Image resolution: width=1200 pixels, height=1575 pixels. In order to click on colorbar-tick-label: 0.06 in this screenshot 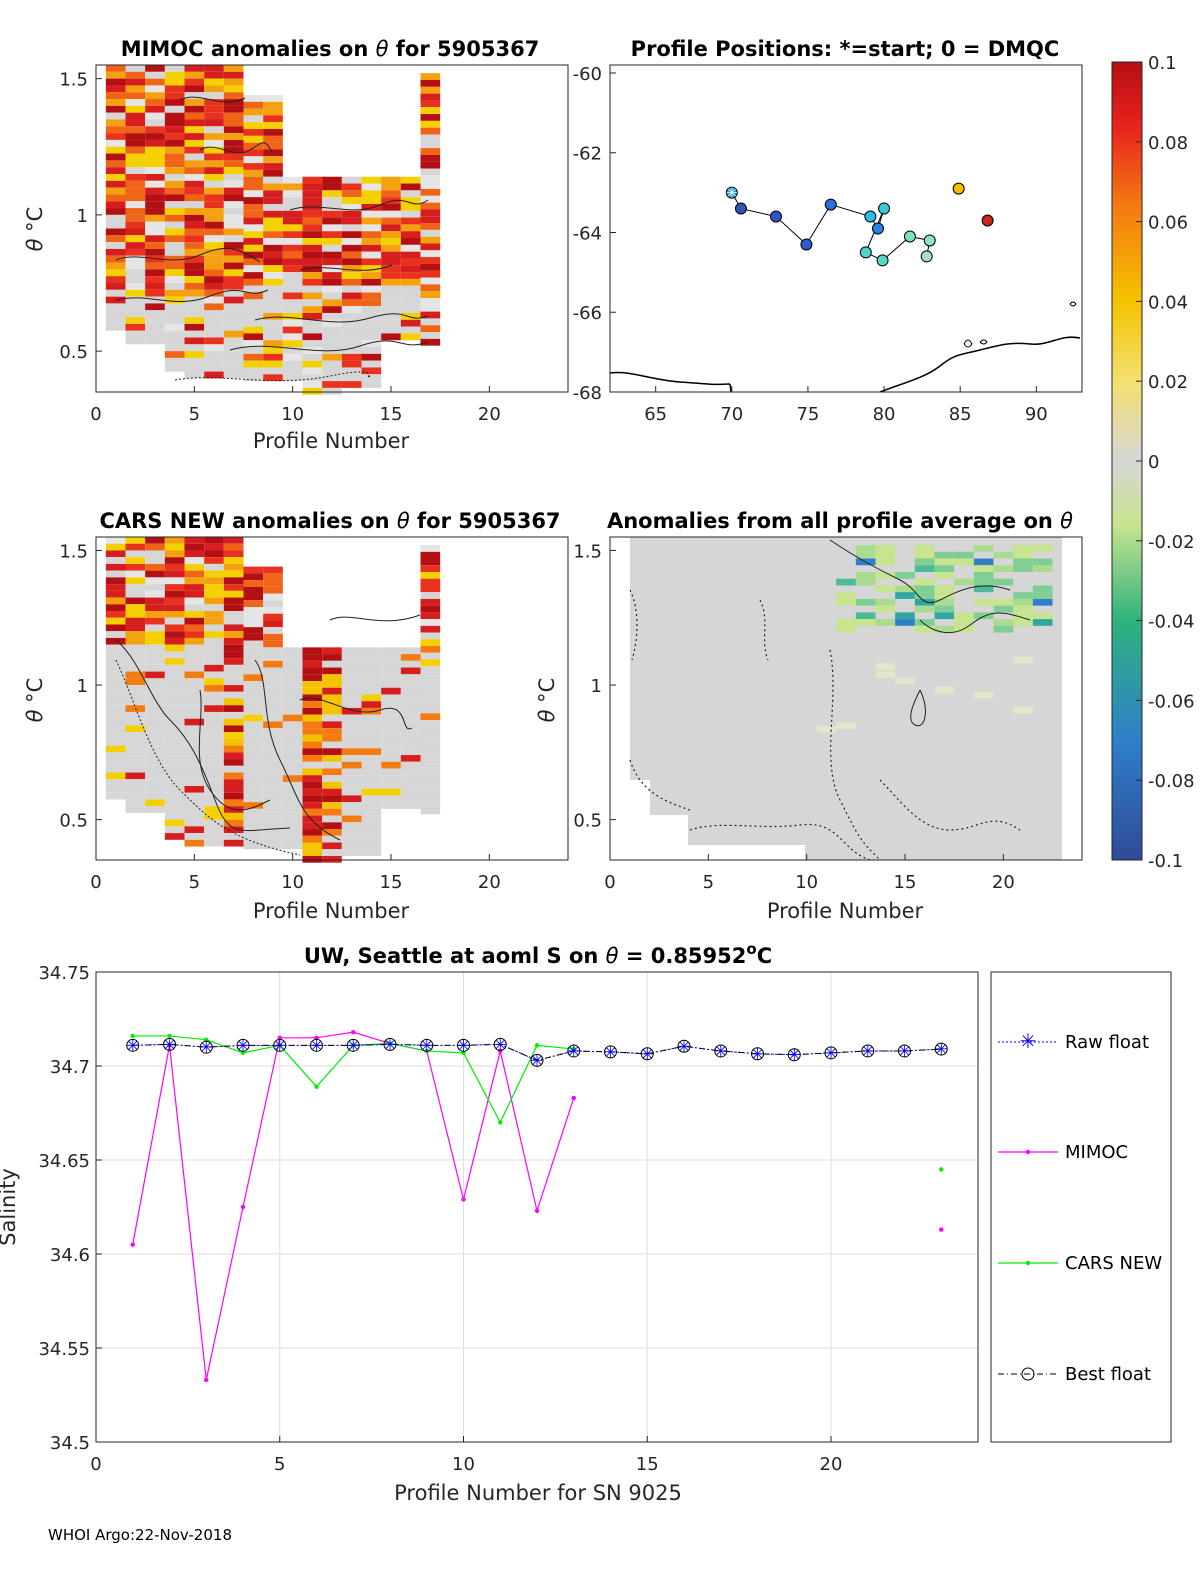, I will do `click(1168, 223)`.